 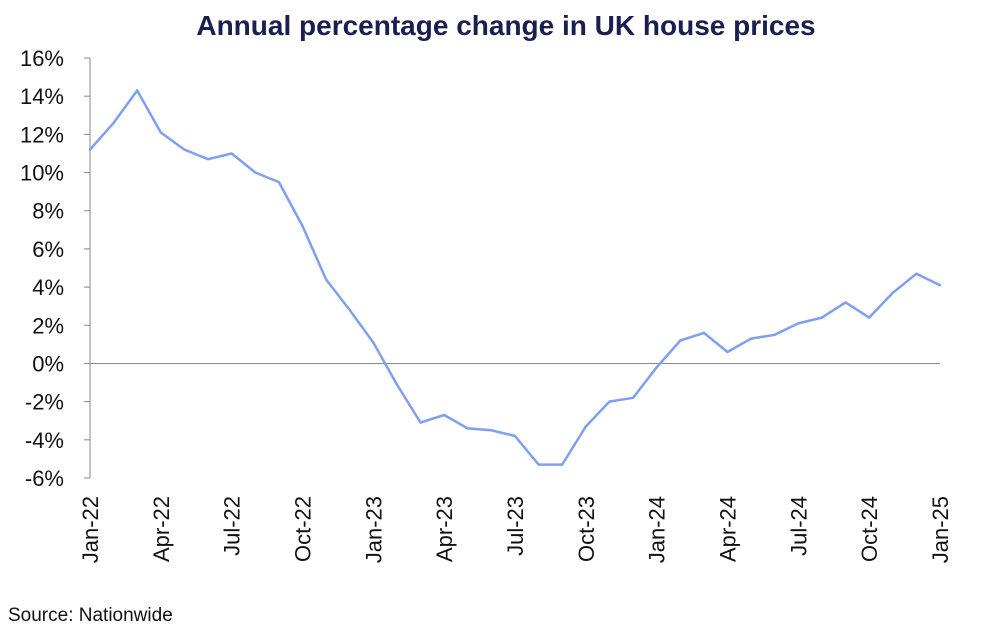 I want to click on x-tick-label: Jul-23, so click(x=515, y=526).